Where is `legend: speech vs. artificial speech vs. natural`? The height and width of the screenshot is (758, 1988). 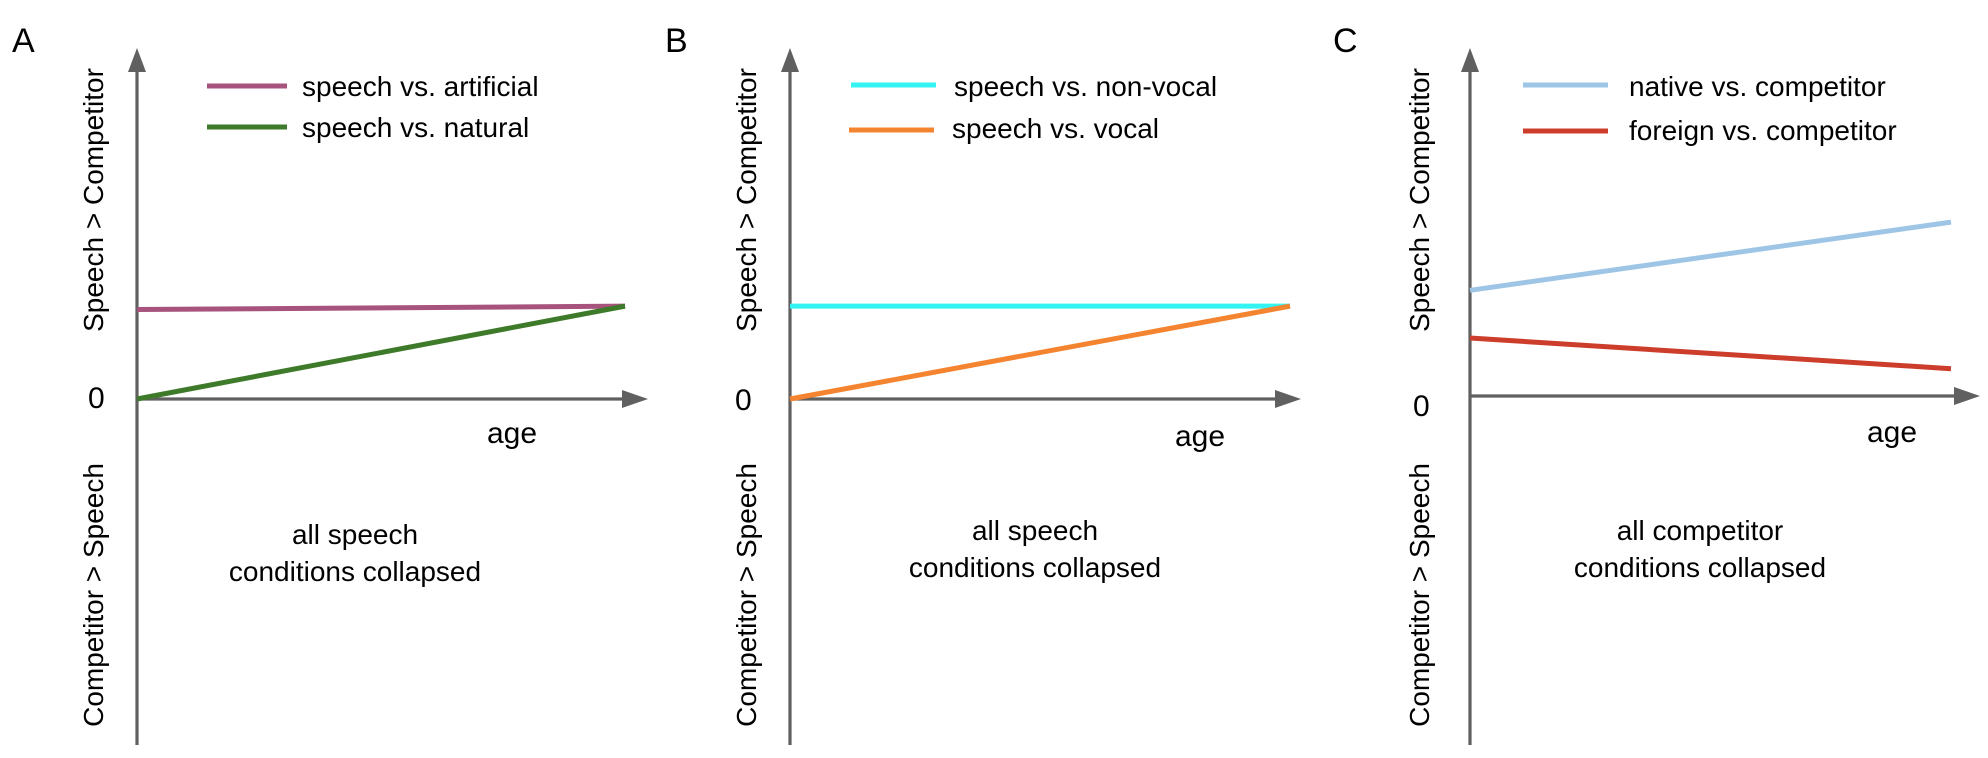
legend: speech vs. artificial speech vs. natural is located at coordinates (373, 107).